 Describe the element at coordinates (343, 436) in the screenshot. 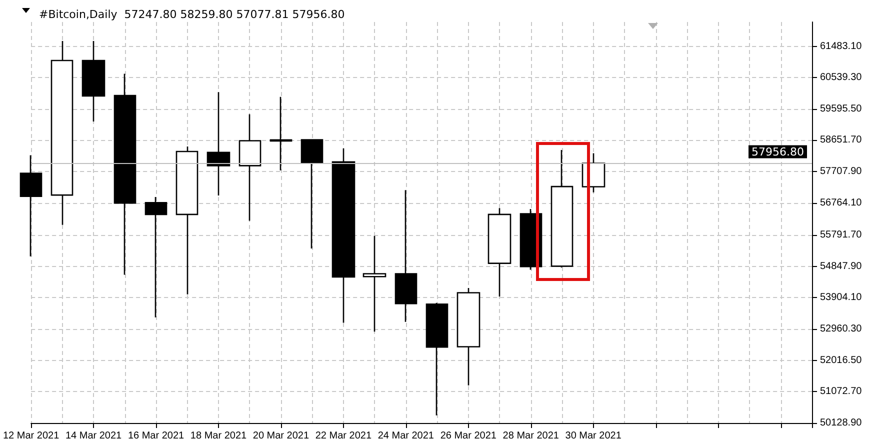

I see `x-tick-label: 22 Mar 2021` at that location.